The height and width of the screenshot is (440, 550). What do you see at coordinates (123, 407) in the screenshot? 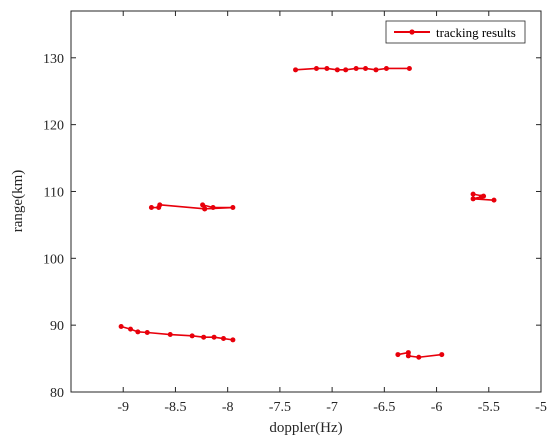
I see `x-tick-label: -9` at bounding box center [123, 407].